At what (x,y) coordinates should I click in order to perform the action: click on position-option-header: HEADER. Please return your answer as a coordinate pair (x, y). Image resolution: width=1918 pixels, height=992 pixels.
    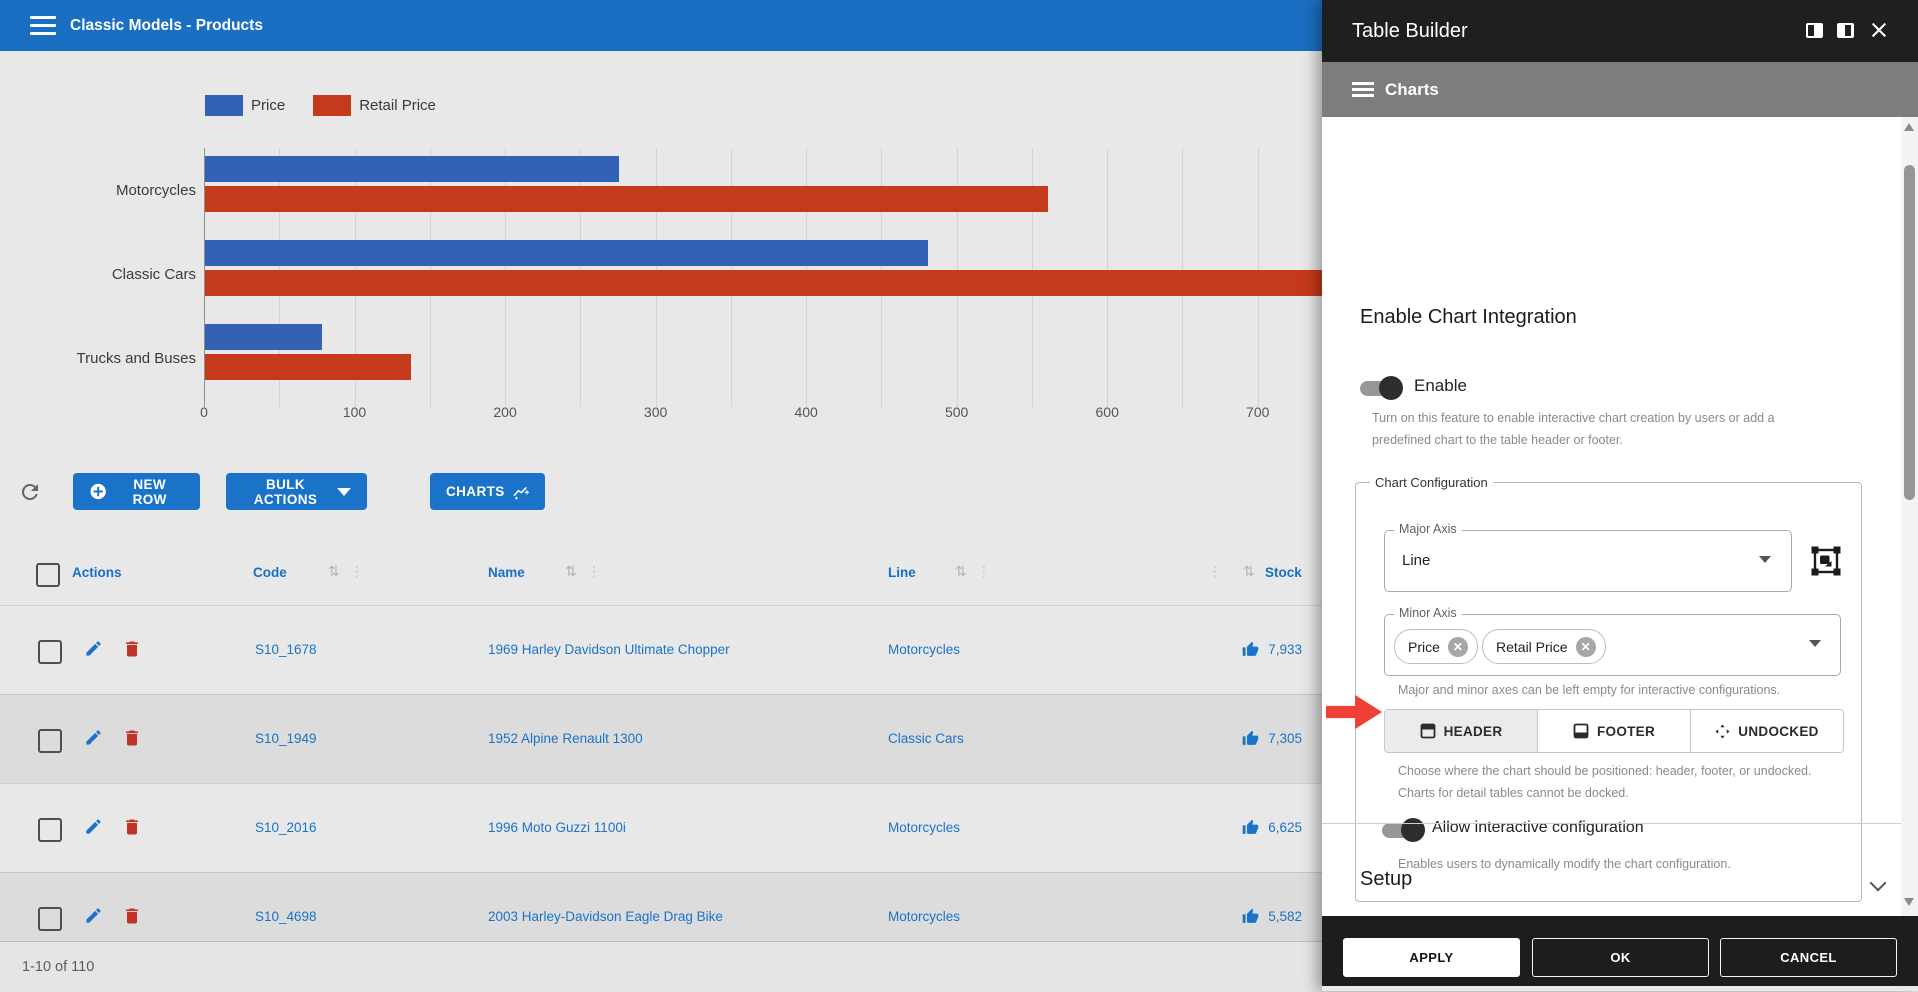
    Looking at the image, I should click on (1461, 731).